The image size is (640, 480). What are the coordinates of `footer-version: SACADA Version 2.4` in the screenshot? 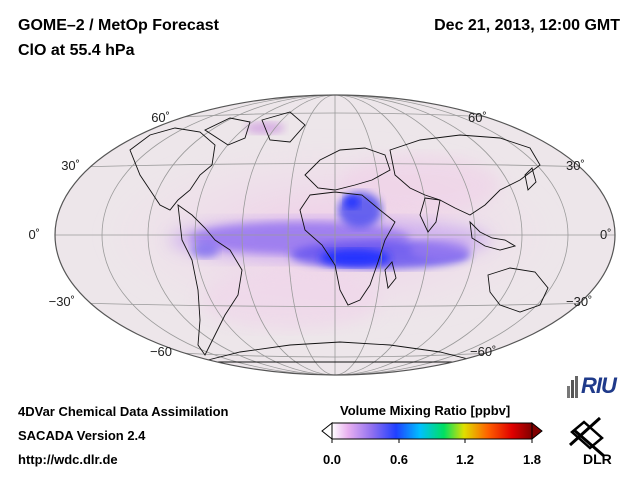 It's located at (82, 435).